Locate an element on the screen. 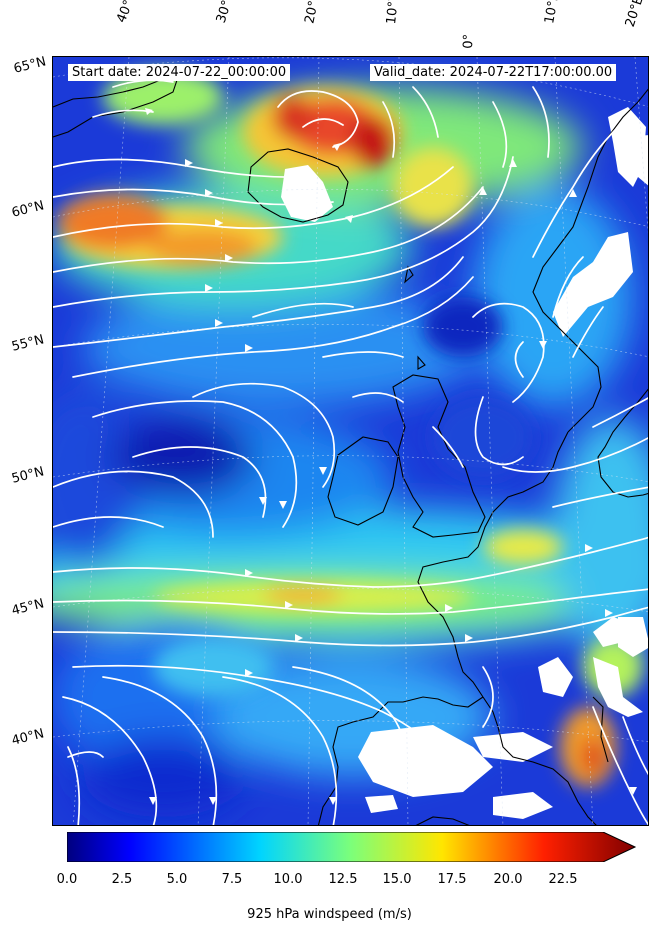  lat-label-55n: 55°N is located at coordinates (28, 343).